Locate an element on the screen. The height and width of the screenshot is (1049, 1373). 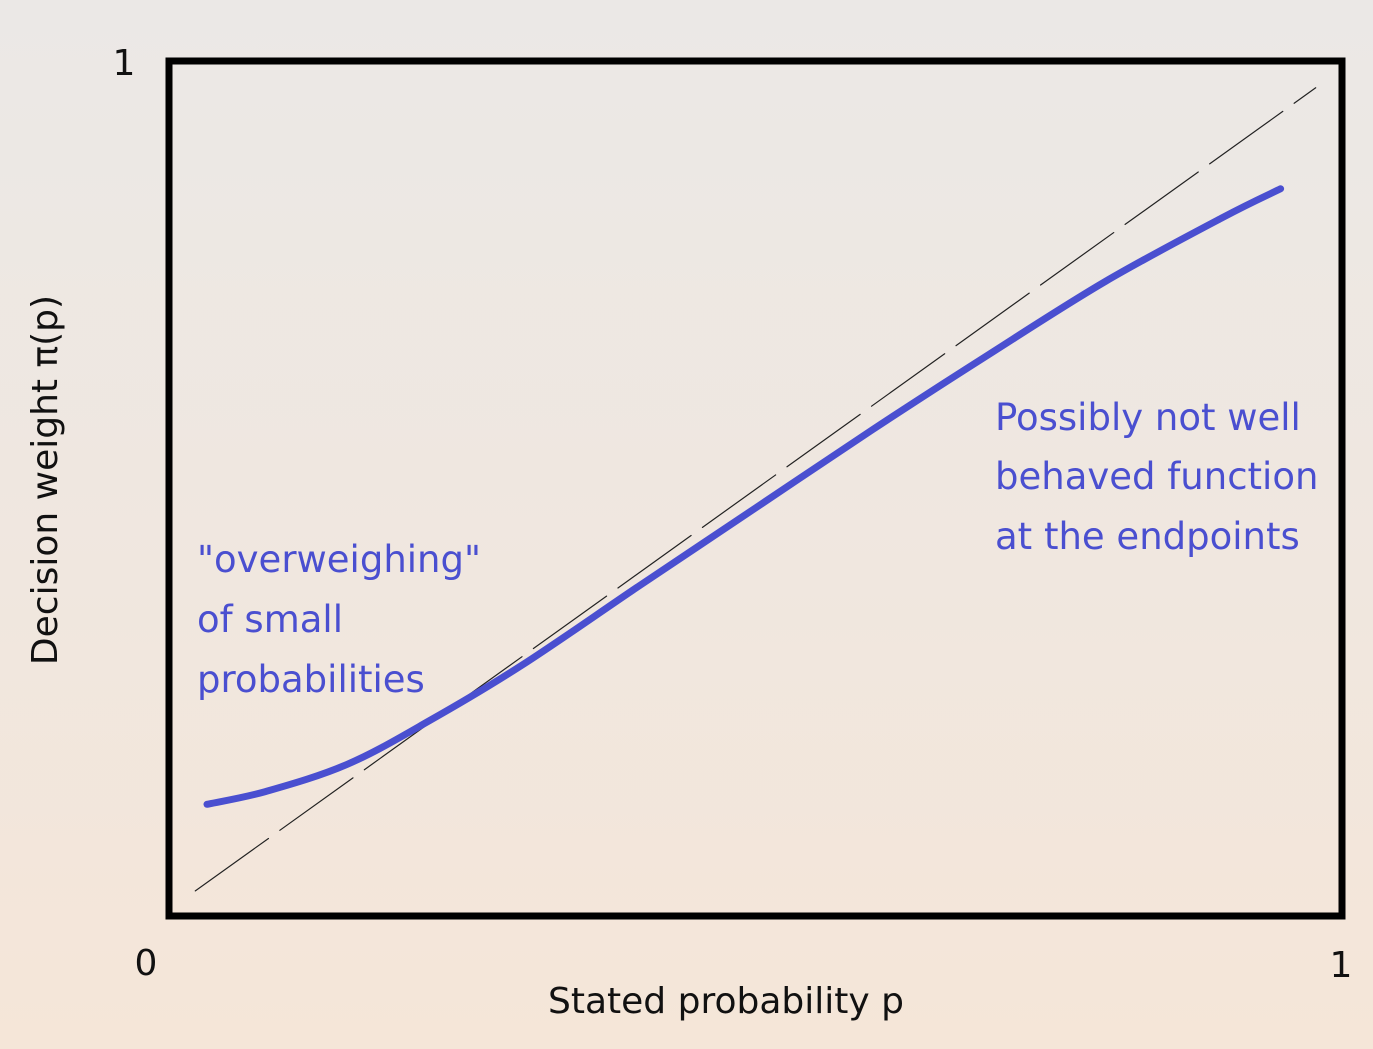
annotation-endpoints-line-3: at the endpoints is located at coordinates (1147, 536).